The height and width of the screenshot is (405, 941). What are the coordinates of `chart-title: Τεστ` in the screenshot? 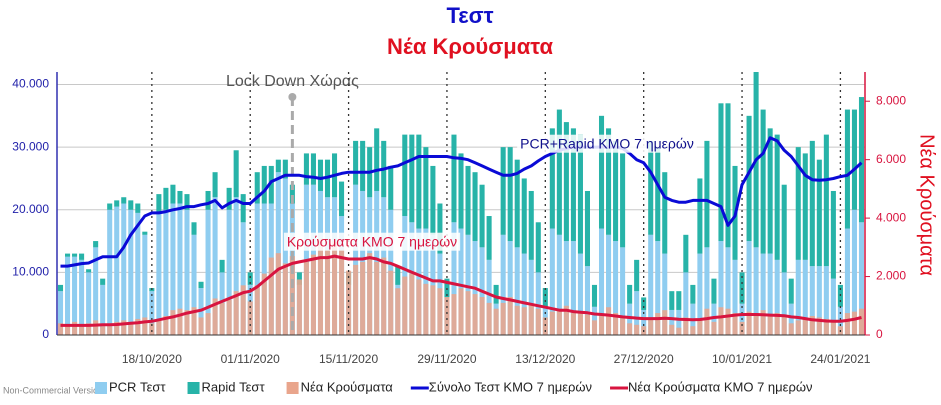 It's located at (469, 15).